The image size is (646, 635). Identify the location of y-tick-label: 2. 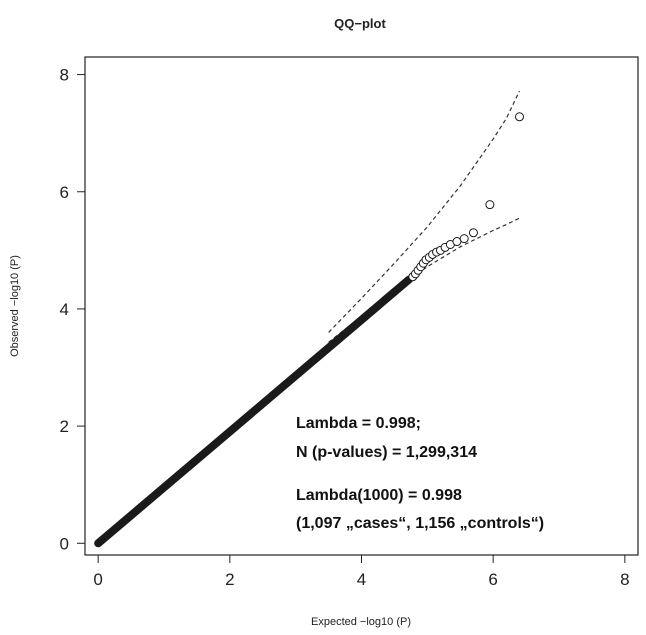
(64, 426).